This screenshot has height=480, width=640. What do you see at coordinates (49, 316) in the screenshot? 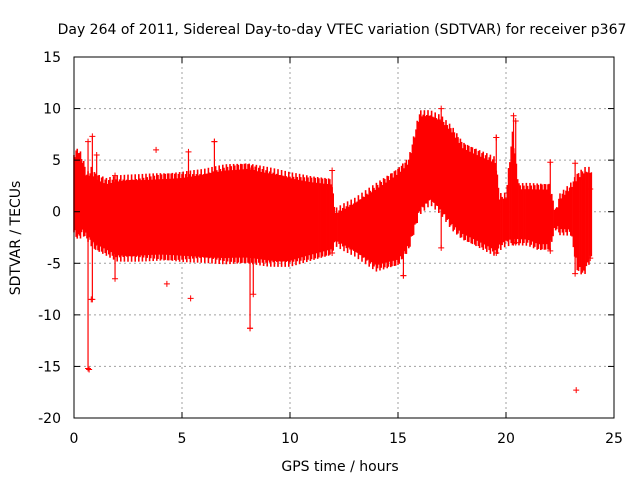
I see `y-tick-label: -10` at bounding box center [49, 316].